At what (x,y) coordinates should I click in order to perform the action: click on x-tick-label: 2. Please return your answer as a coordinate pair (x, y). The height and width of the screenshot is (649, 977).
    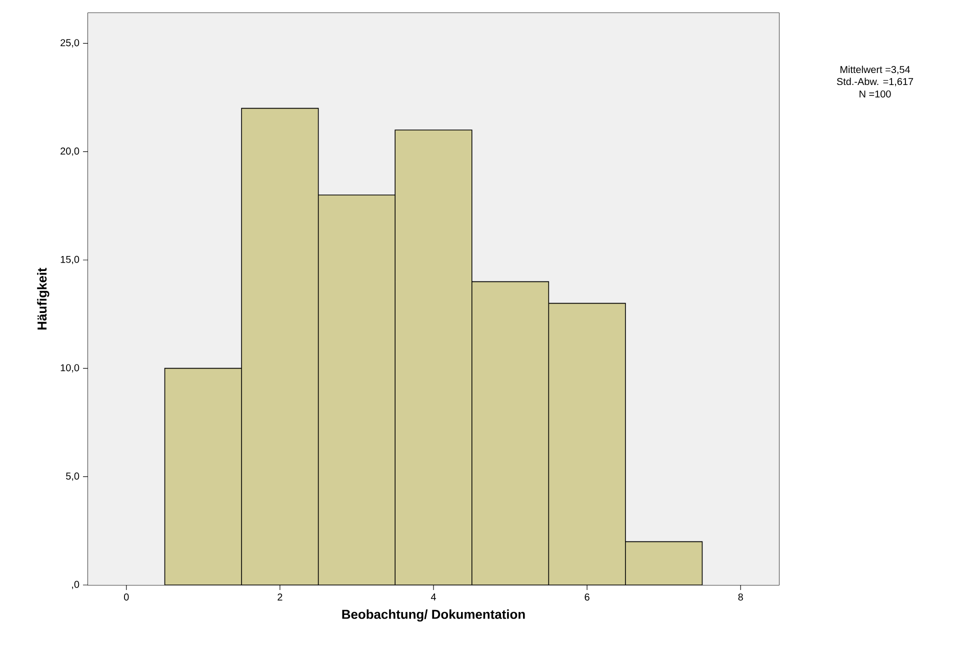
    Looking at the image, I should click on (280, 597).